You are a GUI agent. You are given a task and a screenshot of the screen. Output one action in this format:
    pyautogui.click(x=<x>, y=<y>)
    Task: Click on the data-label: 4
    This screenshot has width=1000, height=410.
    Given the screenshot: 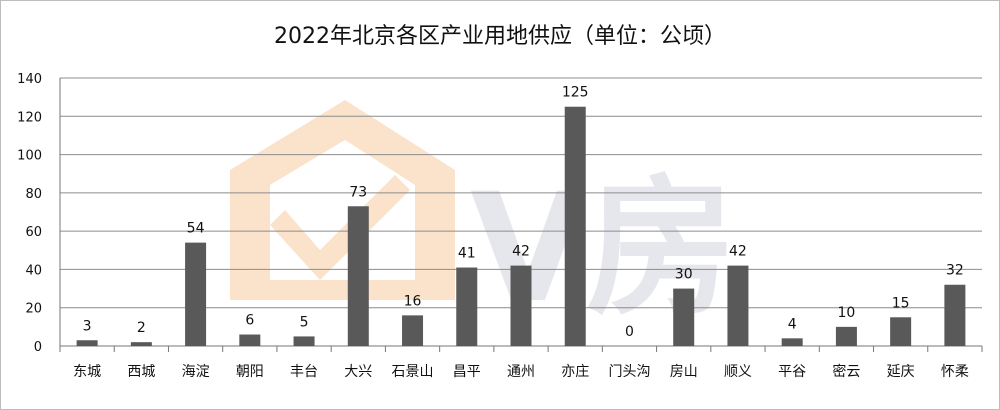 What is the action you would take?
    pyautogui.click(x=792, y=324)
    